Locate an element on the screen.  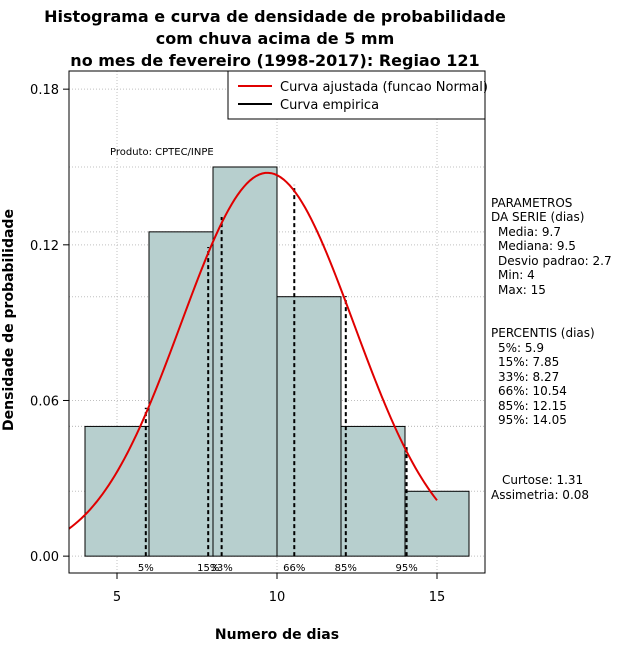
stat-curtose: Curtose: 1.31 is located at coordinates (542, 480).